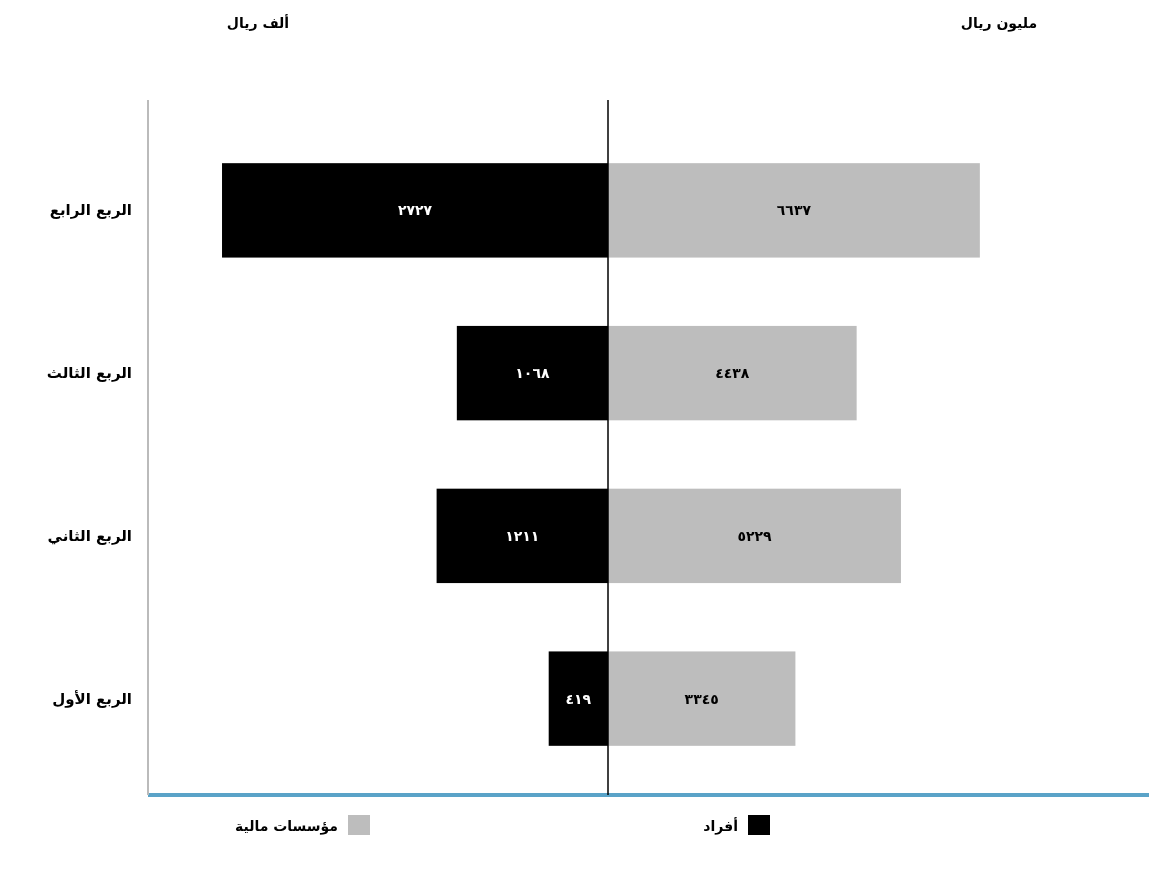  I want to click on data-label: ٢٧٢٧, so click(415, 210).